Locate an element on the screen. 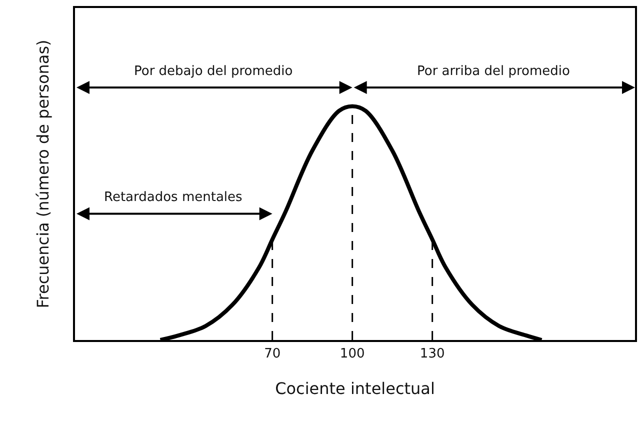  annotation: Retardados mentales is located at coordinates (173, 197).